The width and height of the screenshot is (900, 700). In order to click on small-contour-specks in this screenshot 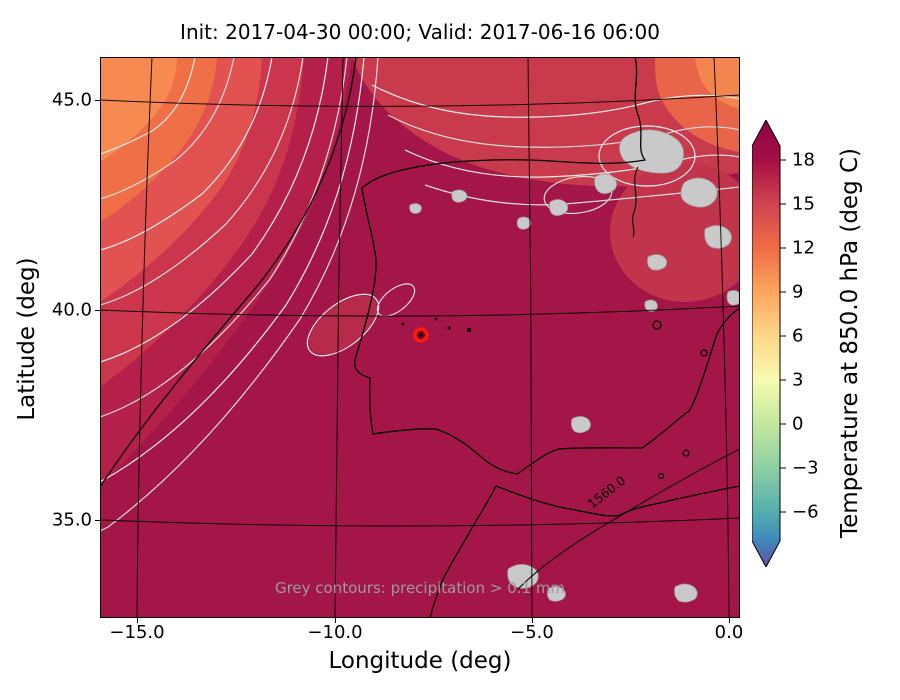, I will do `click(554, 398)`.